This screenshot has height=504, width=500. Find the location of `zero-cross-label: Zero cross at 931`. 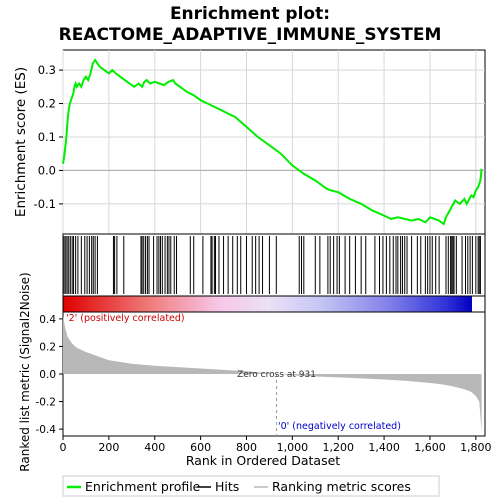

zero-cross-label: Zero cross at 931 is located at coordinates (276, 375).